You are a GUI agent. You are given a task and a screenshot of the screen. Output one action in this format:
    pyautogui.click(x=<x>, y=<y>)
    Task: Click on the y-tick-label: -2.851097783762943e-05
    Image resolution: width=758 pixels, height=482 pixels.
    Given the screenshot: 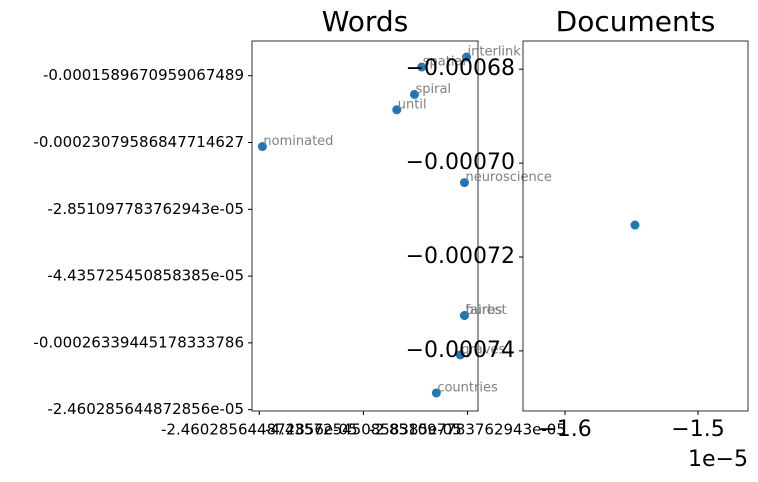 What is the action you would take?
    pyautogui.click(x=145, y=209)
    